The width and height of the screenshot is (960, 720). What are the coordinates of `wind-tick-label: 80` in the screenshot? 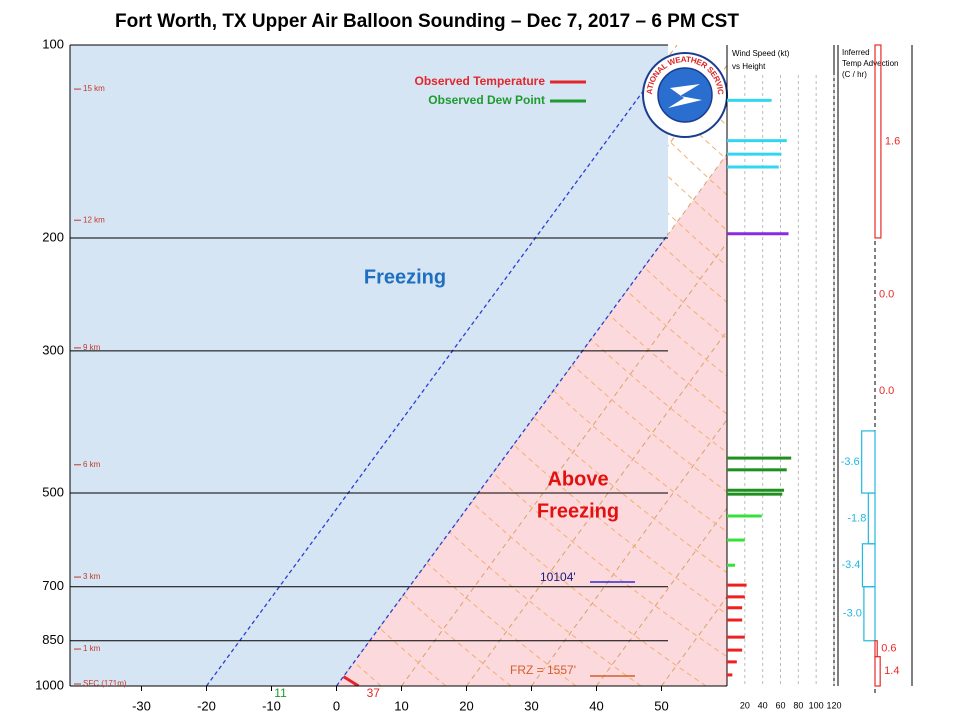 It's located at (798, 705).